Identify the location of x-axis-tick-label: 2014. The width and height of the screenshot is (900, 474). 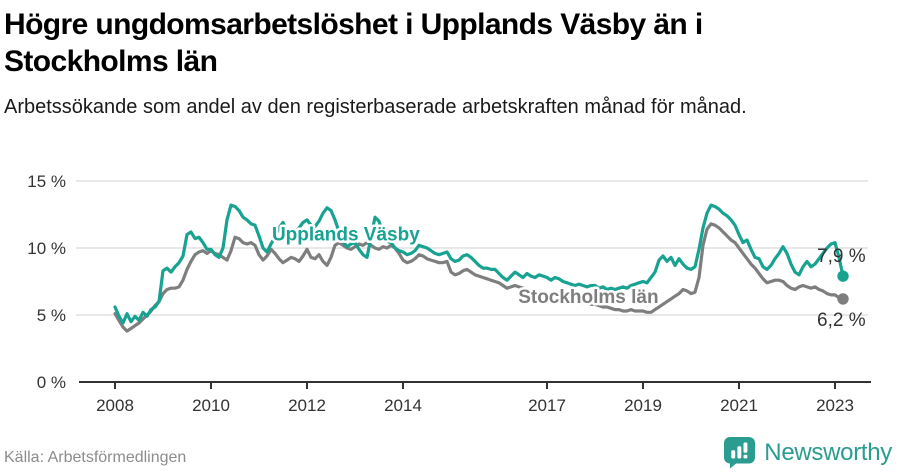
(403, 405).